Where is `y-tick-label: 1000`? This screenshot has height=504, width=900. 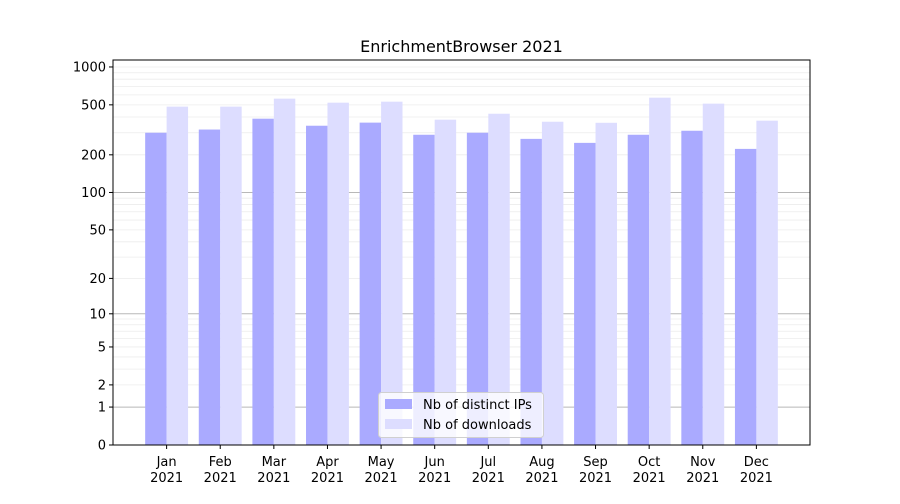 y-tick-label: 1000 is located at coordinates (89, 67).